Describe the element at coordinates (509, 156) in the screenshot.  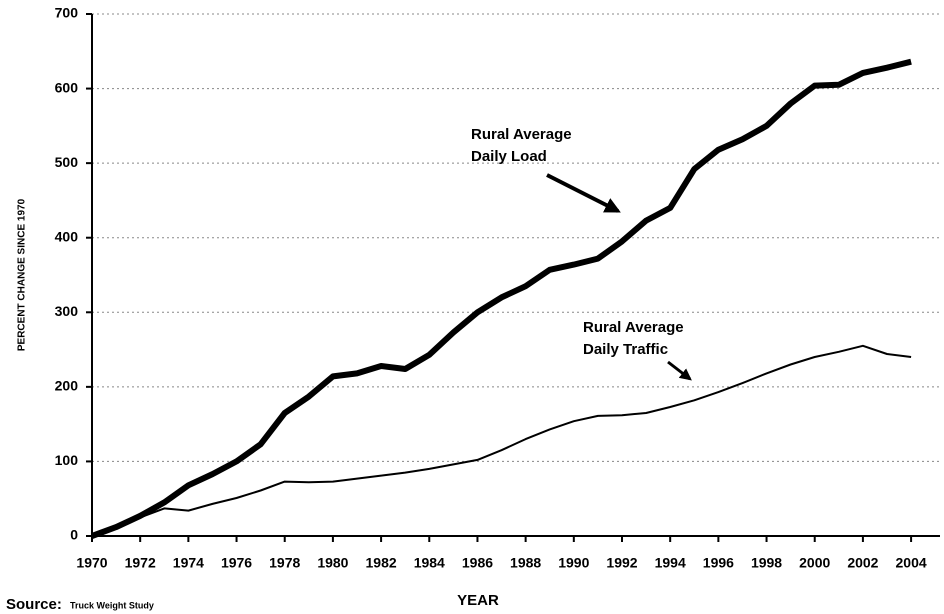
I see `annotation: Daily Load` at that location.